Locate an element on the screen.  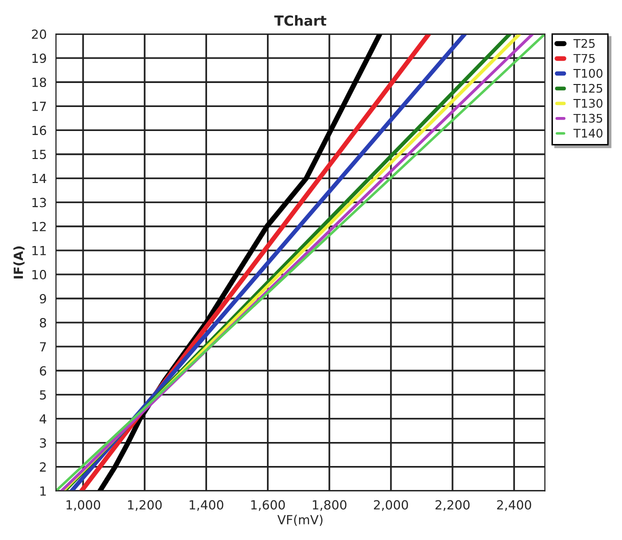
y-tick-label: 17 is located at coordinates (39, 106).